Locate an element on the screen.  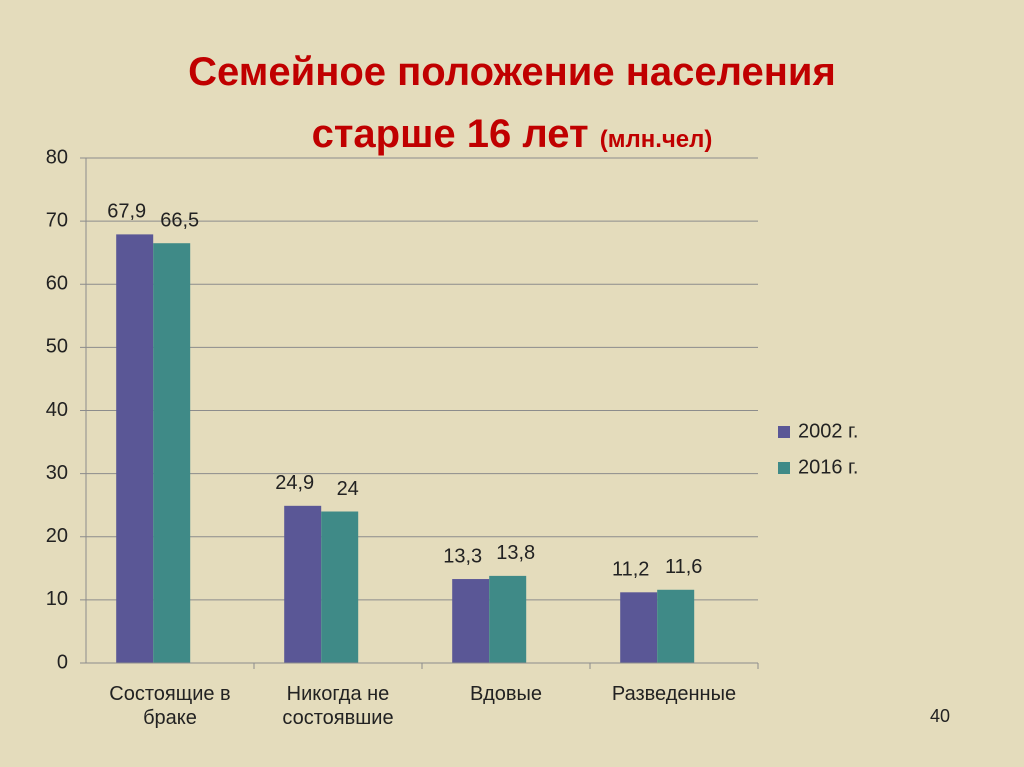
y-tick-label: 10 is located at coordinates (57, 599).